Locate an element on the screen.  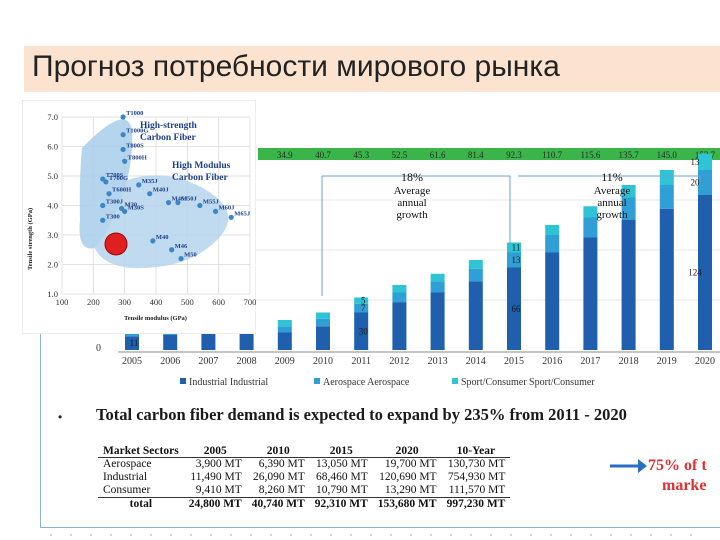
grade-label: T1000 is located at coordinates (134, 113).